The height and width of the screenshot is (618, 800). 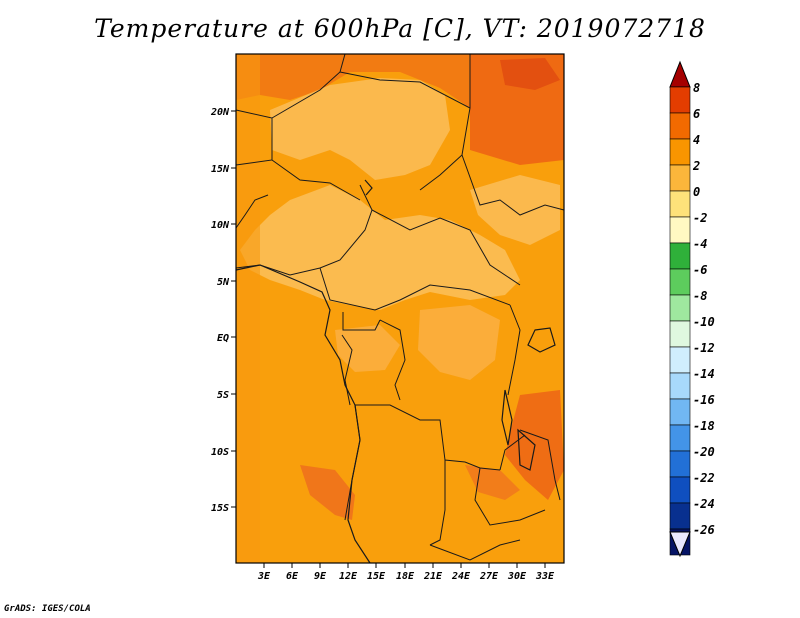 What do you see at coordinates (264, 576) in the screenshot?
I see `lon-label-3e: 3E` at bounding box center [264, 576].